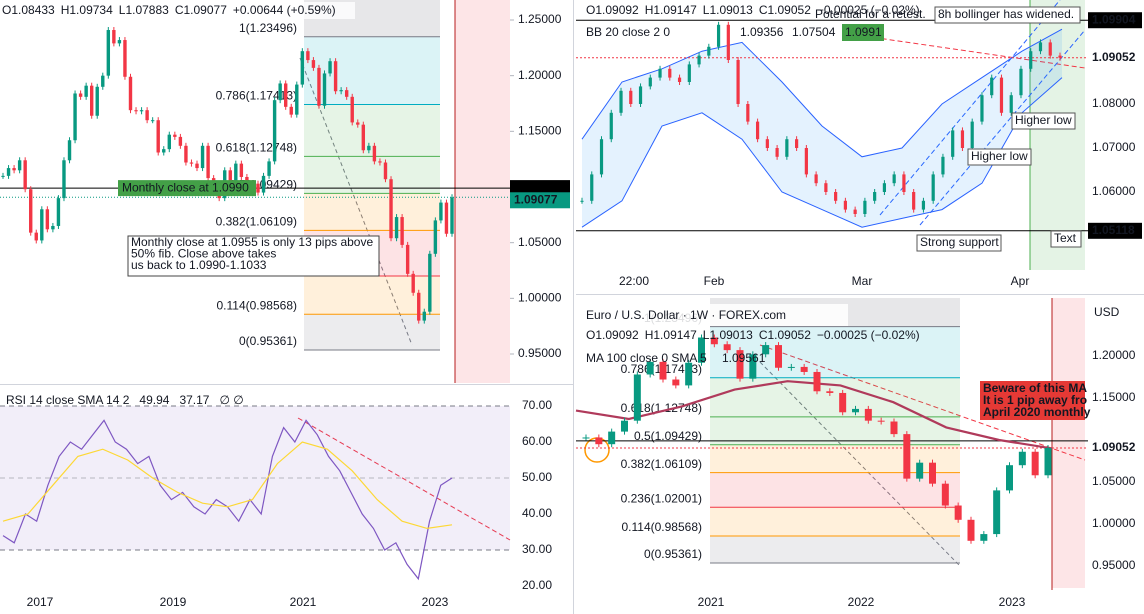  I want to click on ohlc-value: C1.09077, so click(201, 10).